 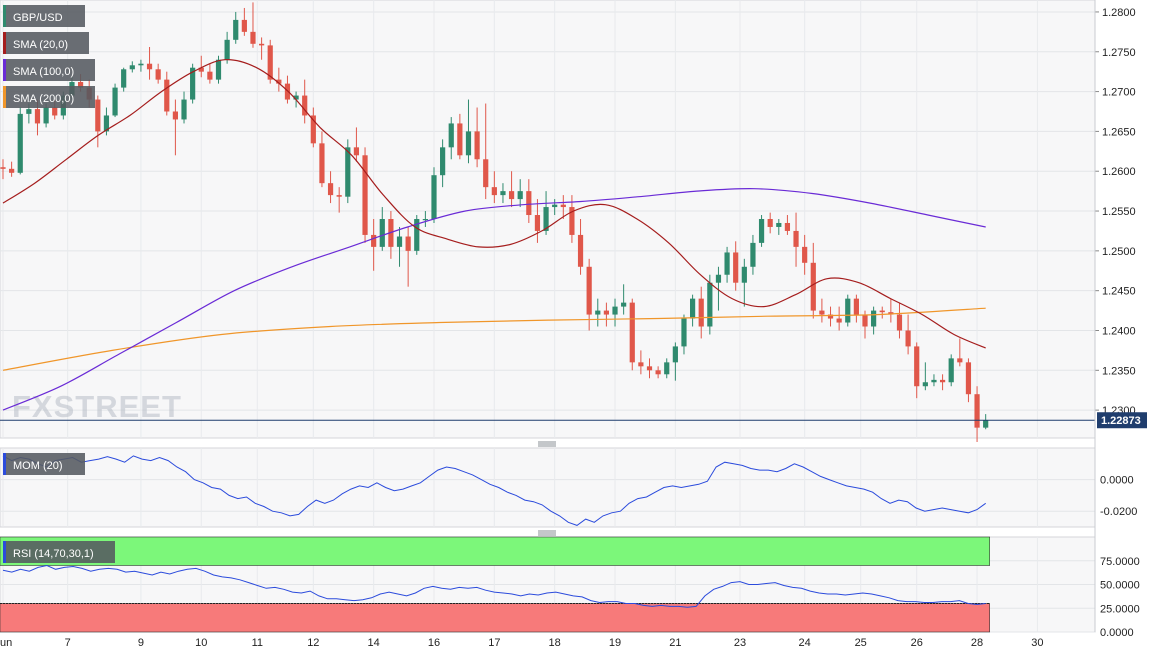 What do you see at coordinates (4, 16) in the screenshot?
I see `legend-symbol-swatch` at bounding box center [4, 16].